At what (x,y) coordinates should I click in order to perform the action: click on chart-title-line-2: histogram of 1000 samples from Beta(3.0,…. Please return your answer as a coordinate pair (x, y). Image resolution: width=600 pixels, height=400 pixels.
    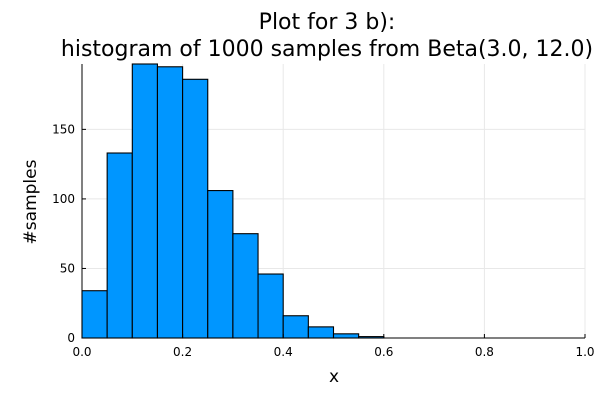
    Looking at the image, I should click on (327, 49).